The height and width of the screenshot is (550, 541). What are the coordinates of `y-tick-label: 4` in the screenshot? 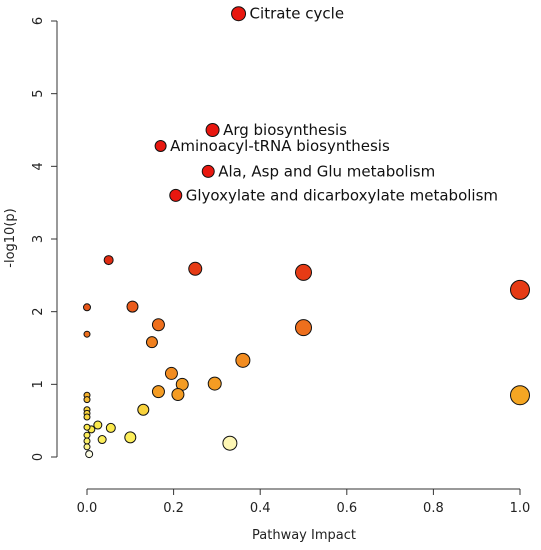 It's located at (38, 166).